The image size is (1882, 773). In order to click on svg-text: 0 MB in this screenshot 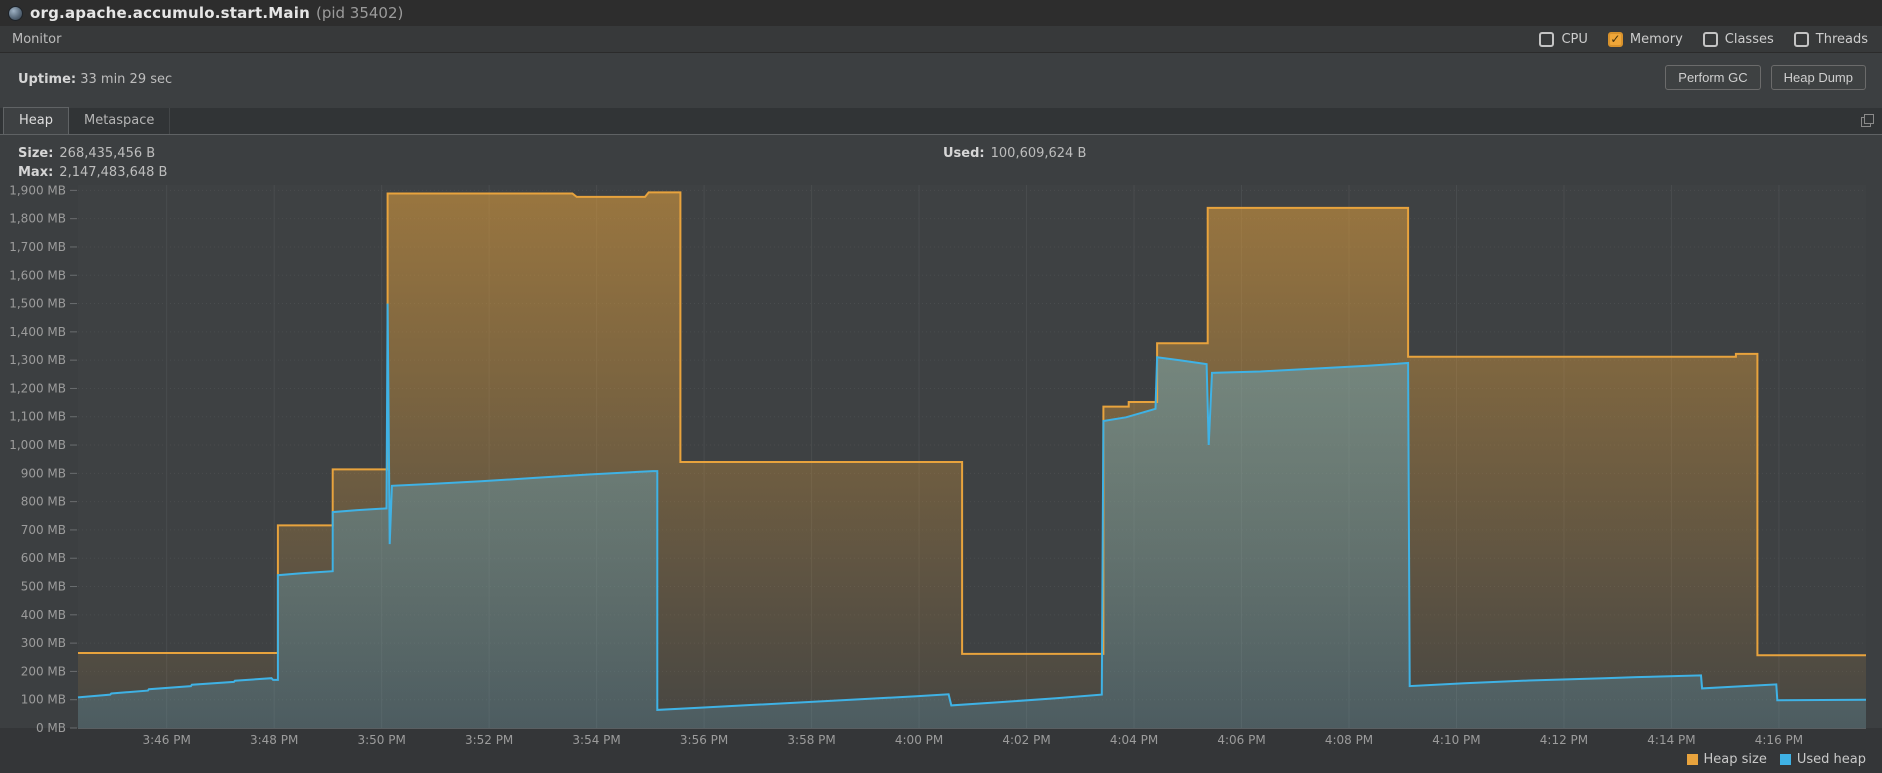, I will do `click(51, 728)`.